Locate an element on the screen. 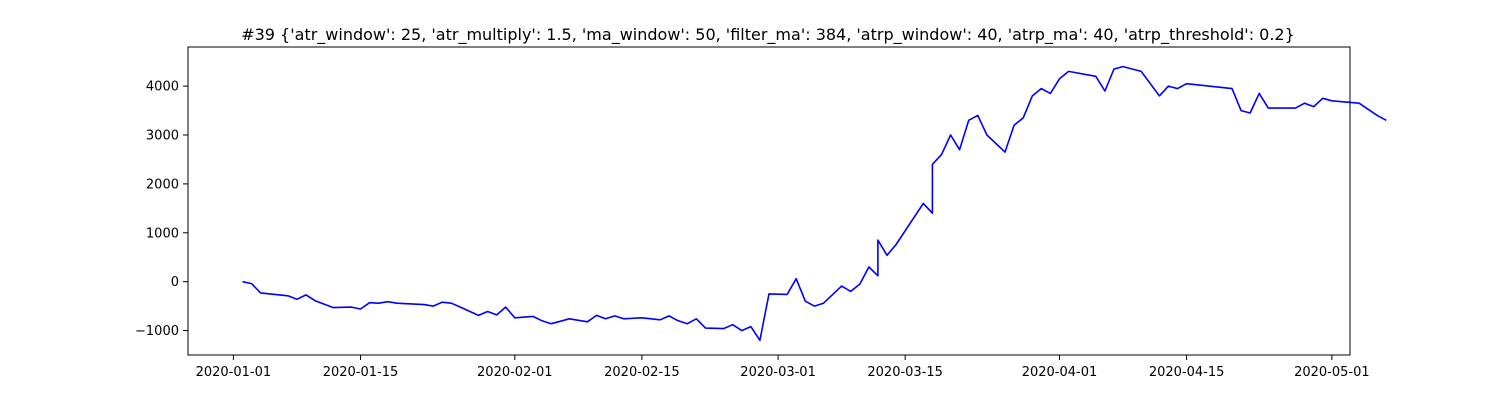 The height and width of the screenshot is (400, 1500). x-tick-label: 2020-01-01 is located at coordinates (234, 372).